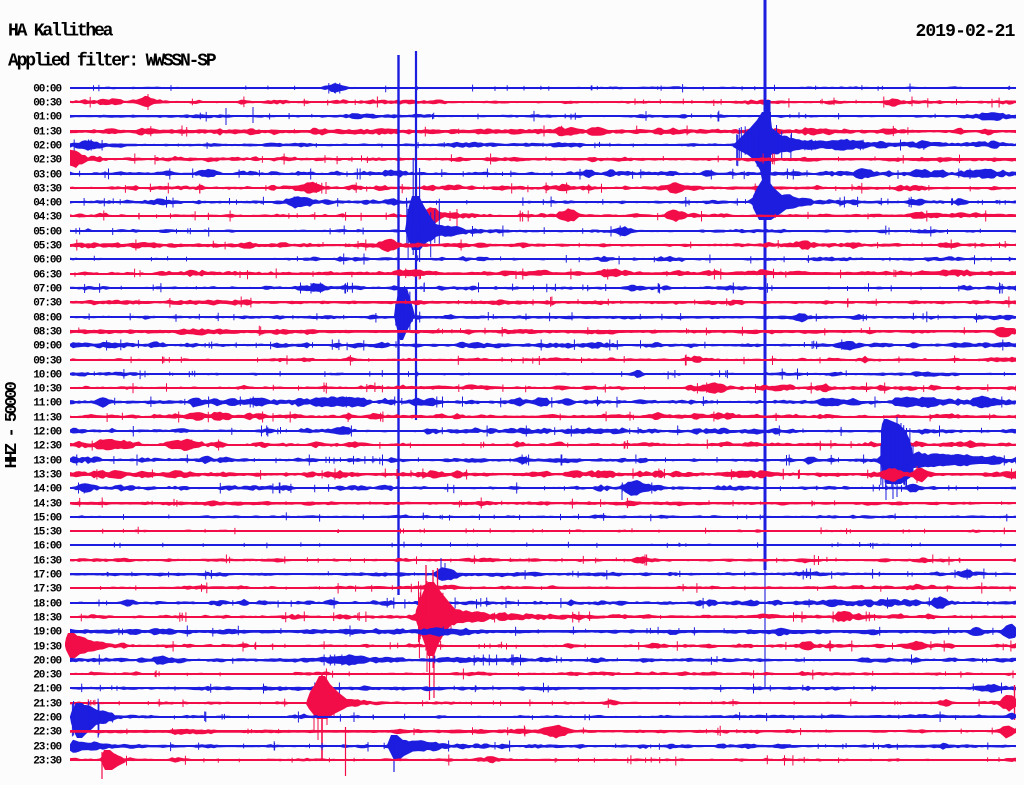  Describe the element at coordinates (47, 233) in the screenshot. I see `svg-text: 05:00` at that location.